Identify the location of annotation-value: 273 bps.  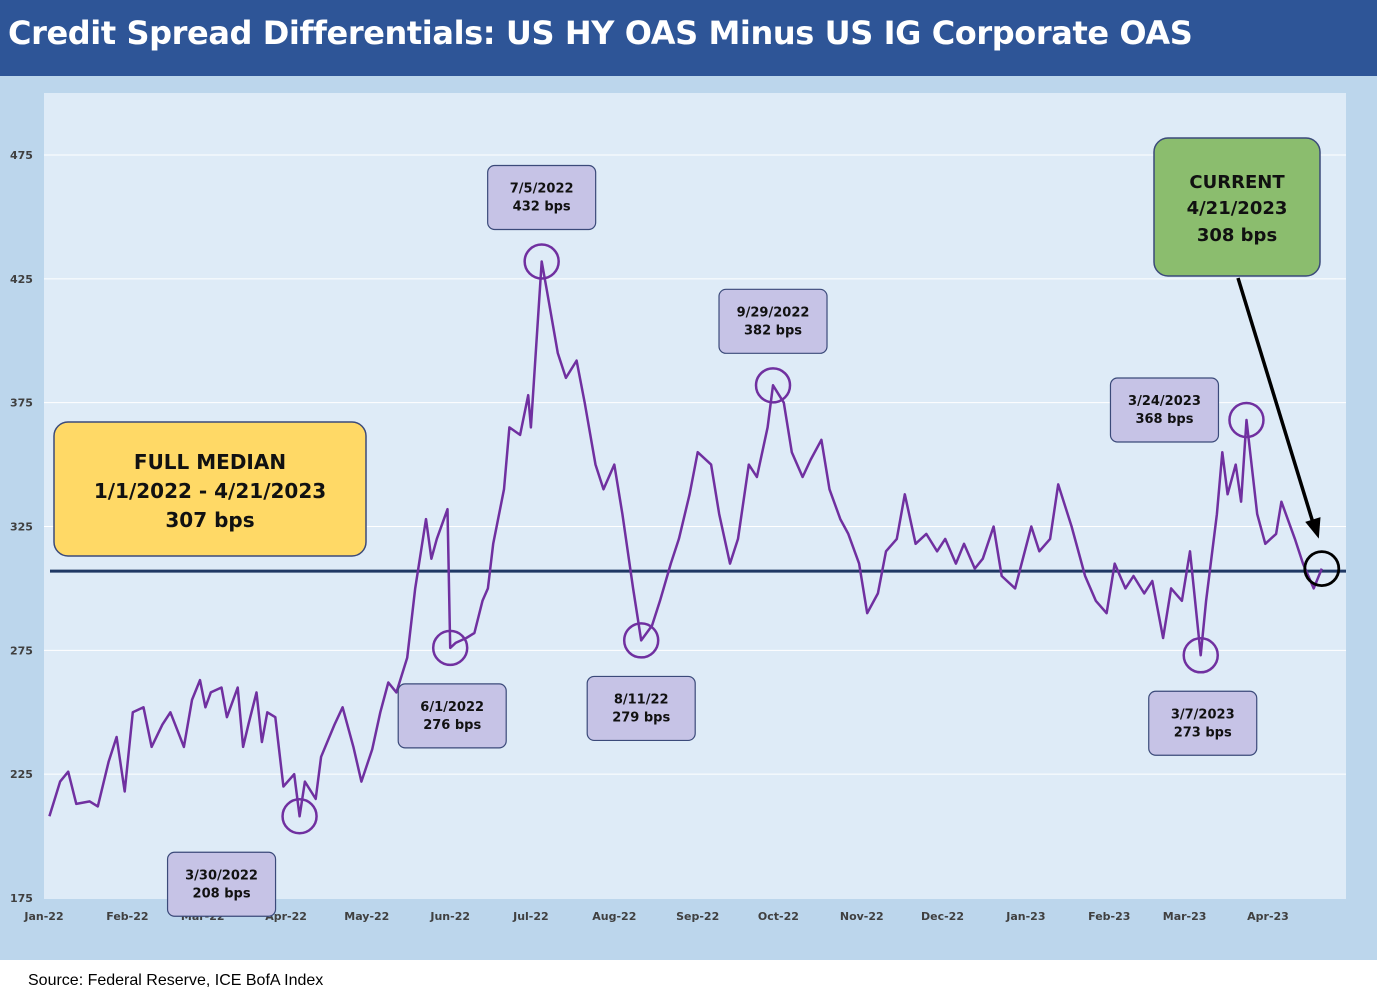
(1203, 732).